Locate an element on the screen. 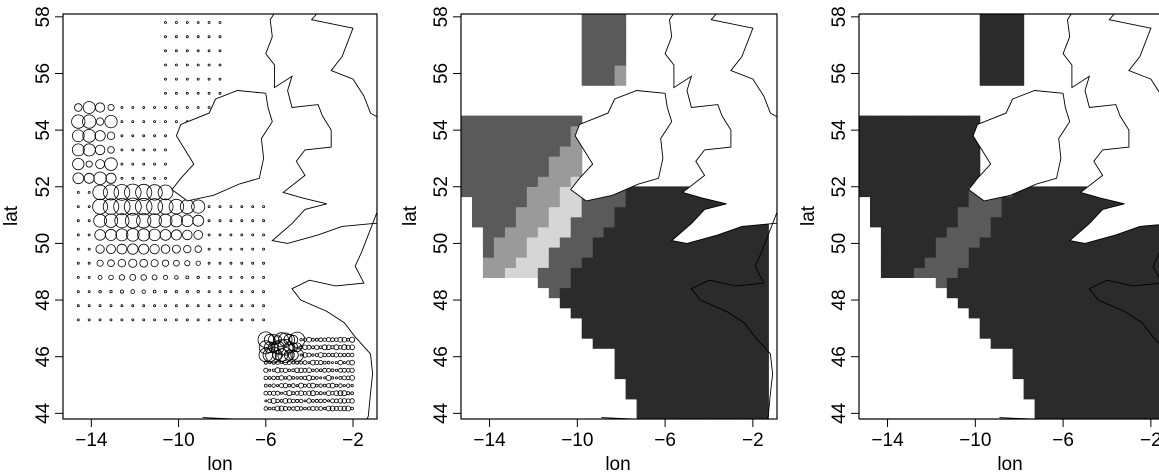 The width and height of the screenshot is (1159, 476). y-tick-label: 54 is located at coordinates (43, 130).